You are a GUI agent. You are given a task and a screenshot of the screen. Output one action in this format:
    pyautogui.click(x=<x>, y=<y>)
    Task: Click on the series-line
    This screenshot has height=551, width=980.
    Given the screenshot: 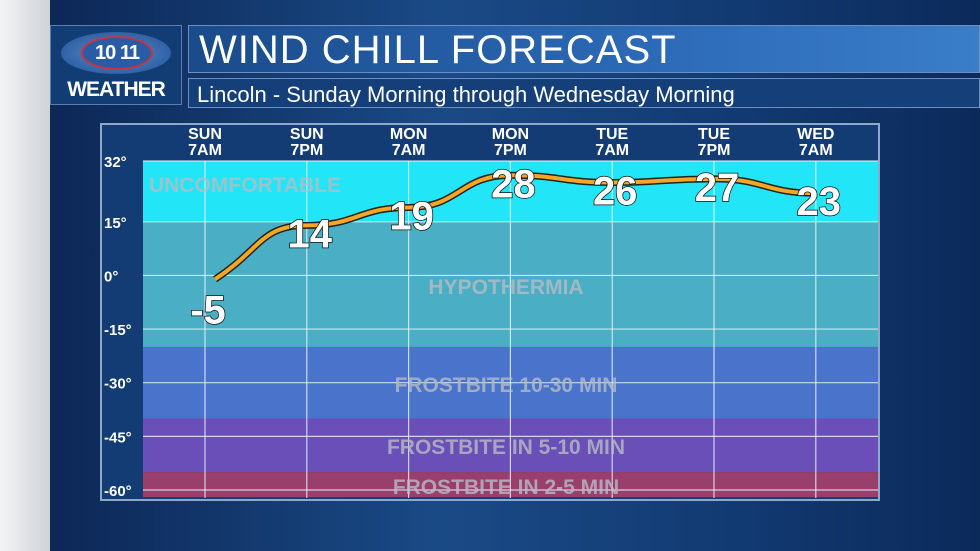 What is the action you would take?
    pyautogui.click(x=514, y=227)
    